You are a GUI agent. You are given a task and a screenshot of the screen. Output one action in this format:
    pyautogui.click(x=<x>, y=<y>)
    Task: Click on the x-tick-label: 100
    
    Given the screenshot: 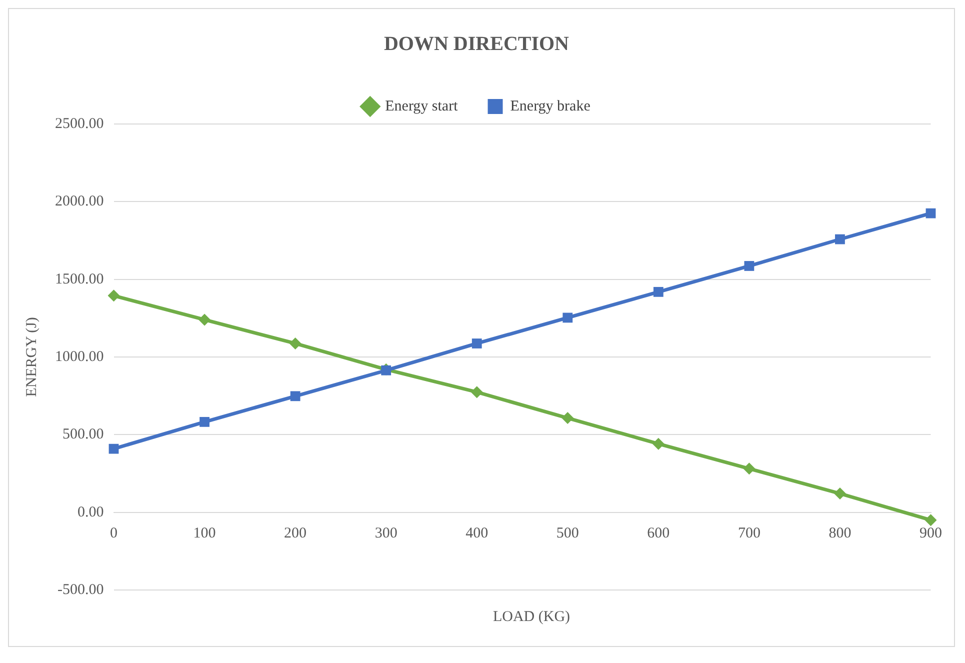 What is the action you would take?
    pyautogui.click(x=204, y=533)
    